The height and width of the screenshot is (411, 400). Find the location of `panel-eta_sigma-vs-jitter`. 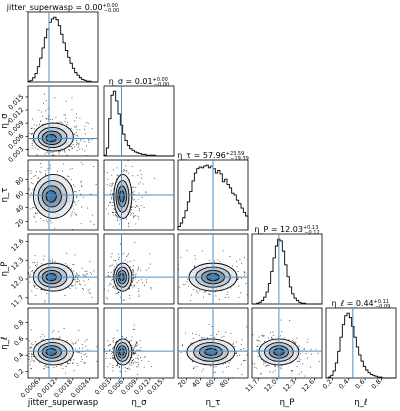

panel-eta_sigma-vs-jitter is located at coordinates (71, 121).